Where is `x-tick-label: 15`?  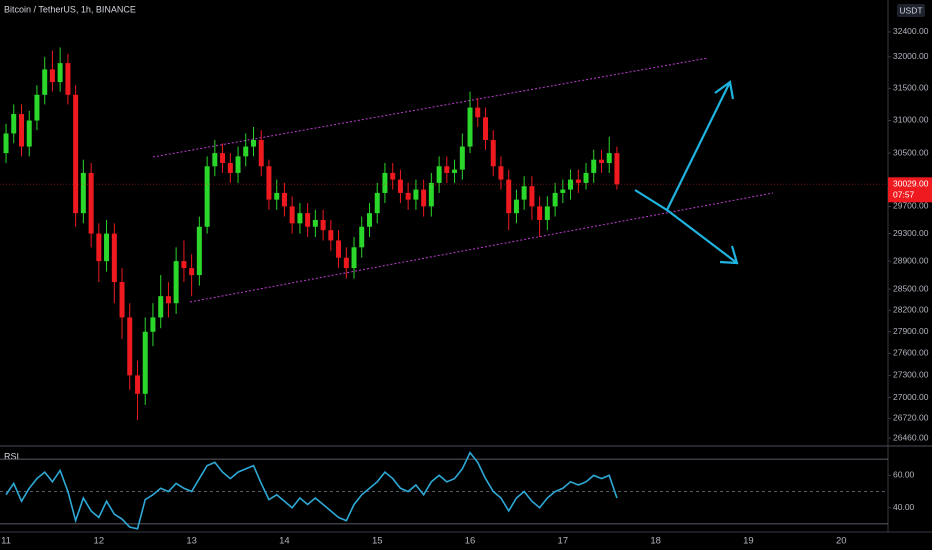
x-tick-label: 15 is located at coordinates (377, 541).